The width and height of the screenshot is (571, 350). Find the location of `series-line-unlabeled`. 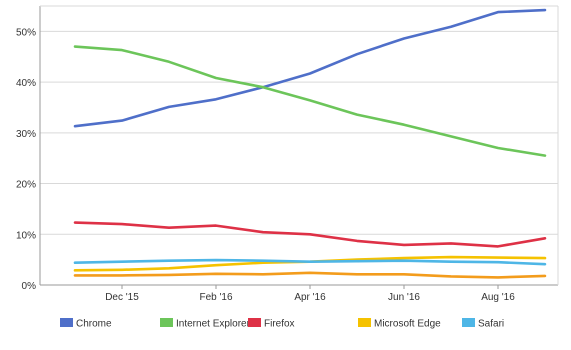

series-line-unlabeled is located at coordinates (310, 275).